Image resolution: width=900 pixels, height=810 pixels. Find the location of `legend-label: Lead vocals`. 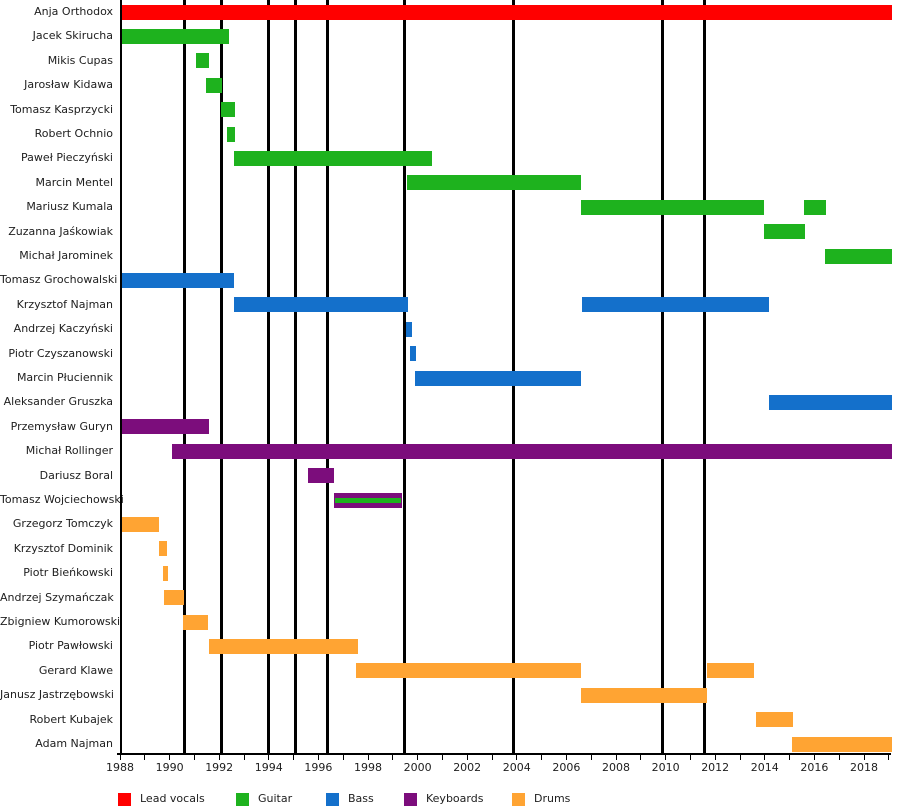

legend-label: Lead vocals is located at coordinates (172, 798).